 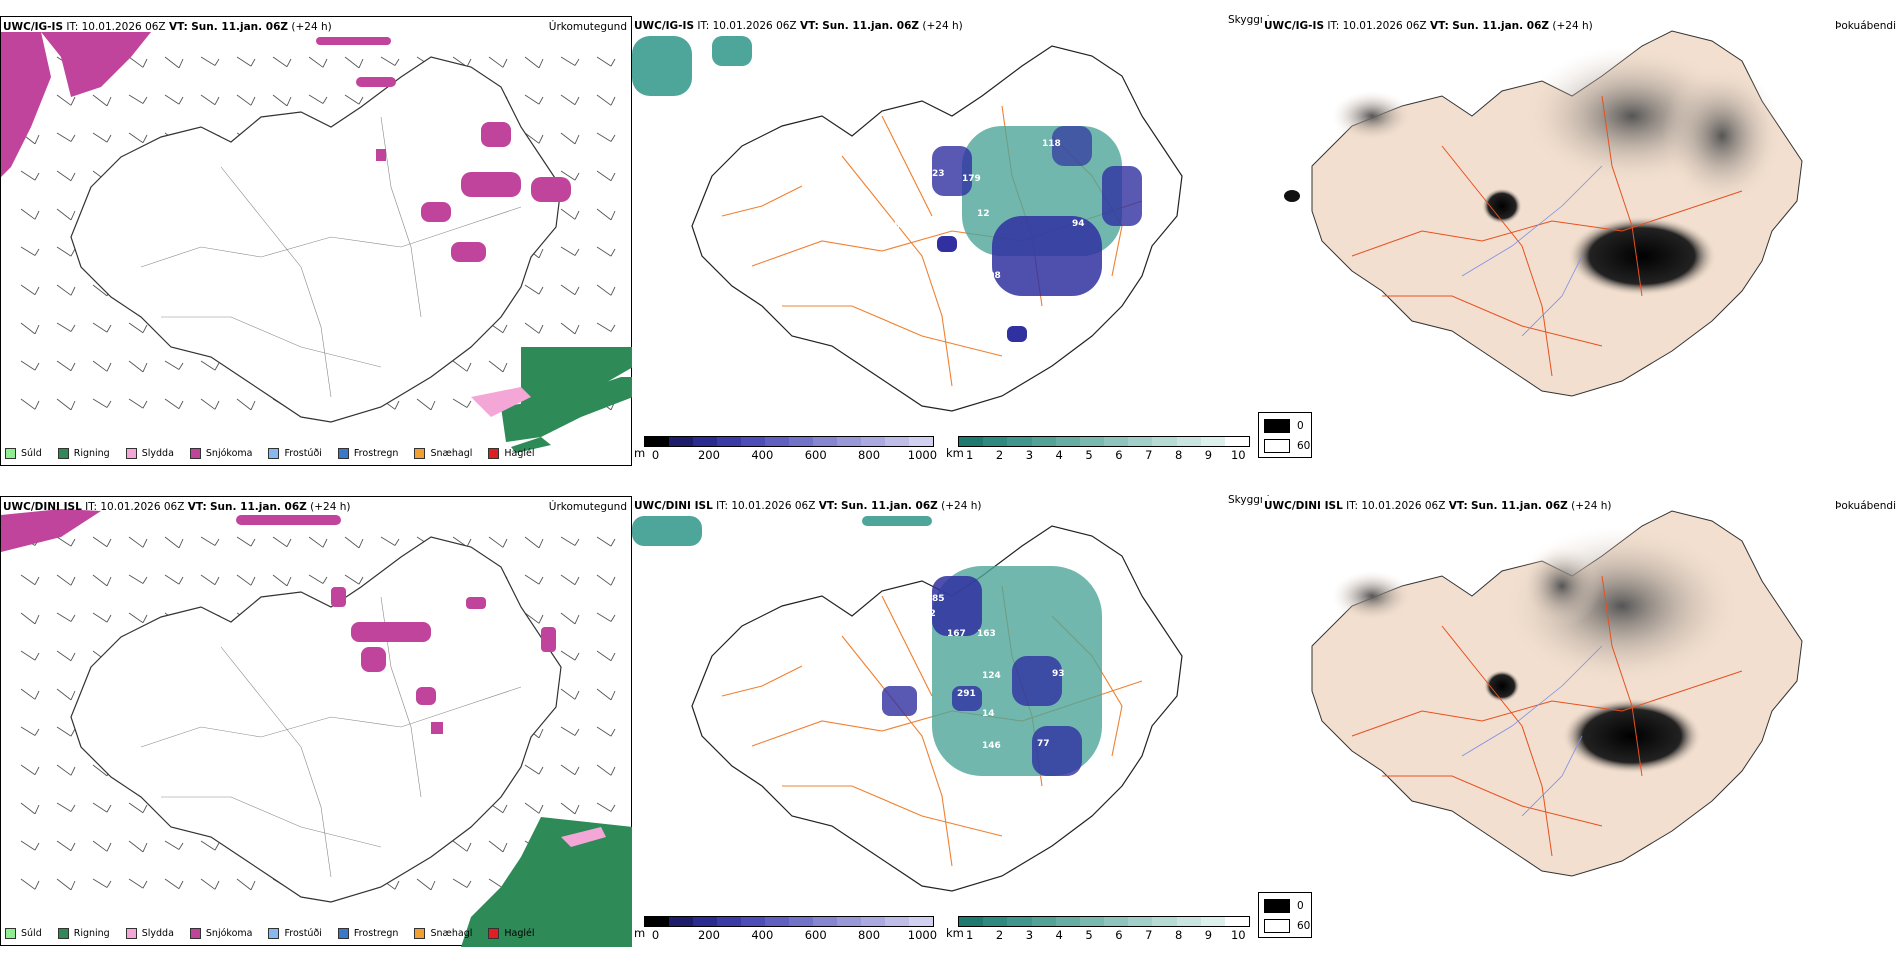 I want to click on vt-label: VT:, so click(x=828, y=506).